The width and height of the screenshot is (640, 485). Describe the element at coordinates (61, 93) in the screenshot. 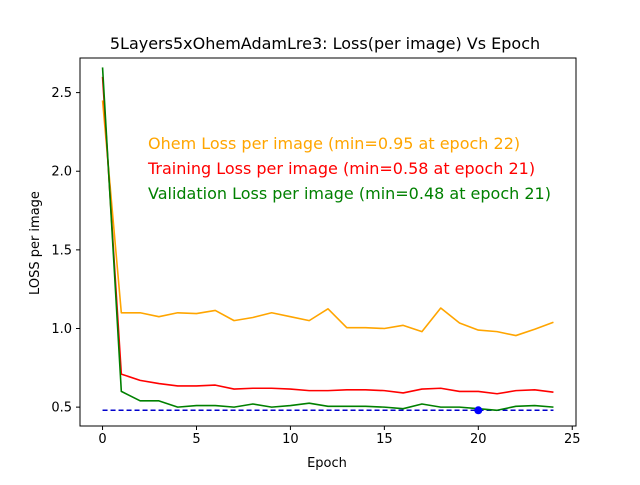

I see `y-tick-label: 2.5` at that location.